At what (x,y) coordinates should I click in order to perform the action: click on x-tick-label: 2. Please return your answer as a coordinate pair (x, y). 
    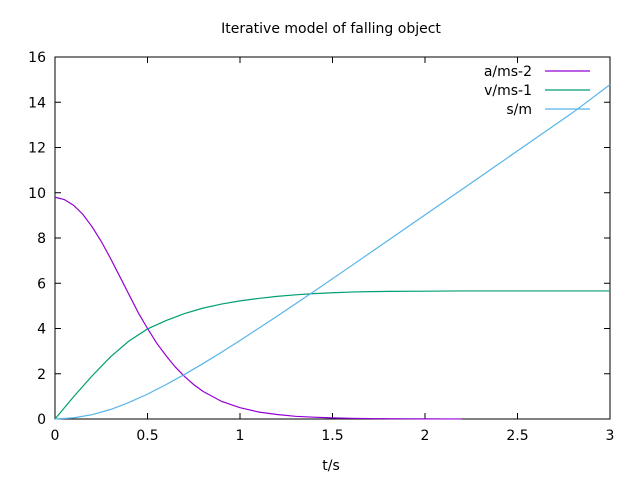
    Looking at the image, I should click on (425, 436).